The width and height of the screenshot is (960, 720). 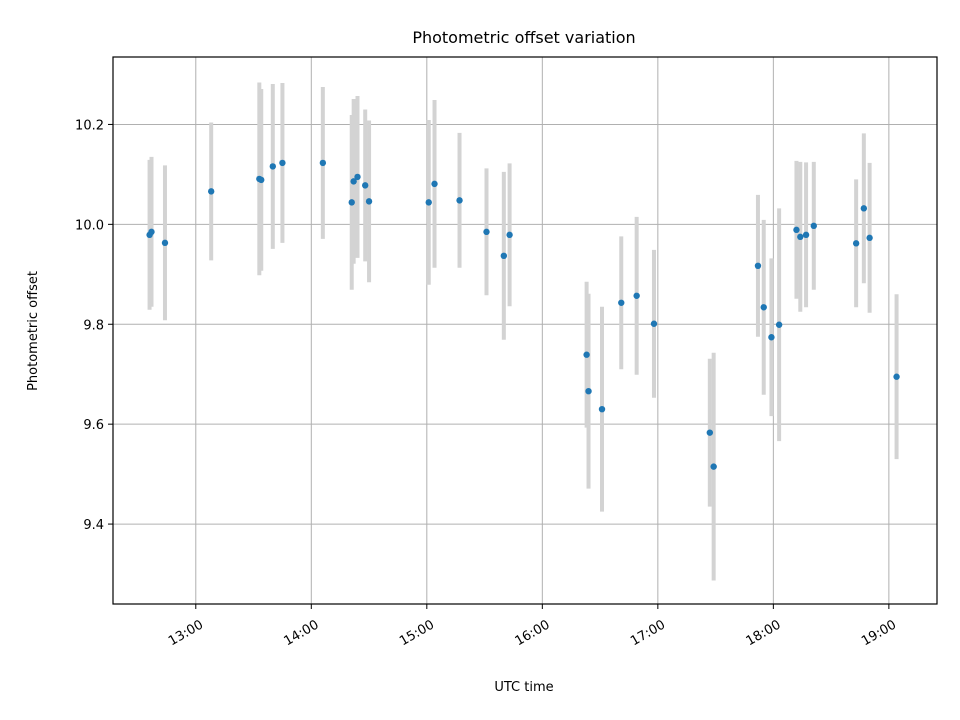 What do you see at coordinates (89, 225) in the screenshot?
I see `y-tick-label: 10.0` at bounding box center [89, 225].